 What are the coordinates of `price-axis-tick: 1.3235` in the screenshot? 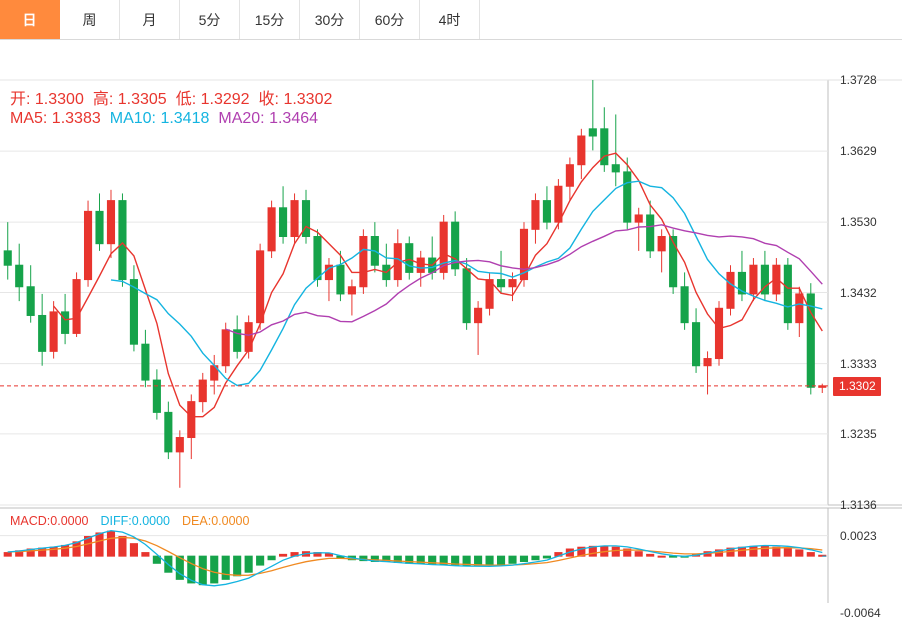 It's located at (858, 433).